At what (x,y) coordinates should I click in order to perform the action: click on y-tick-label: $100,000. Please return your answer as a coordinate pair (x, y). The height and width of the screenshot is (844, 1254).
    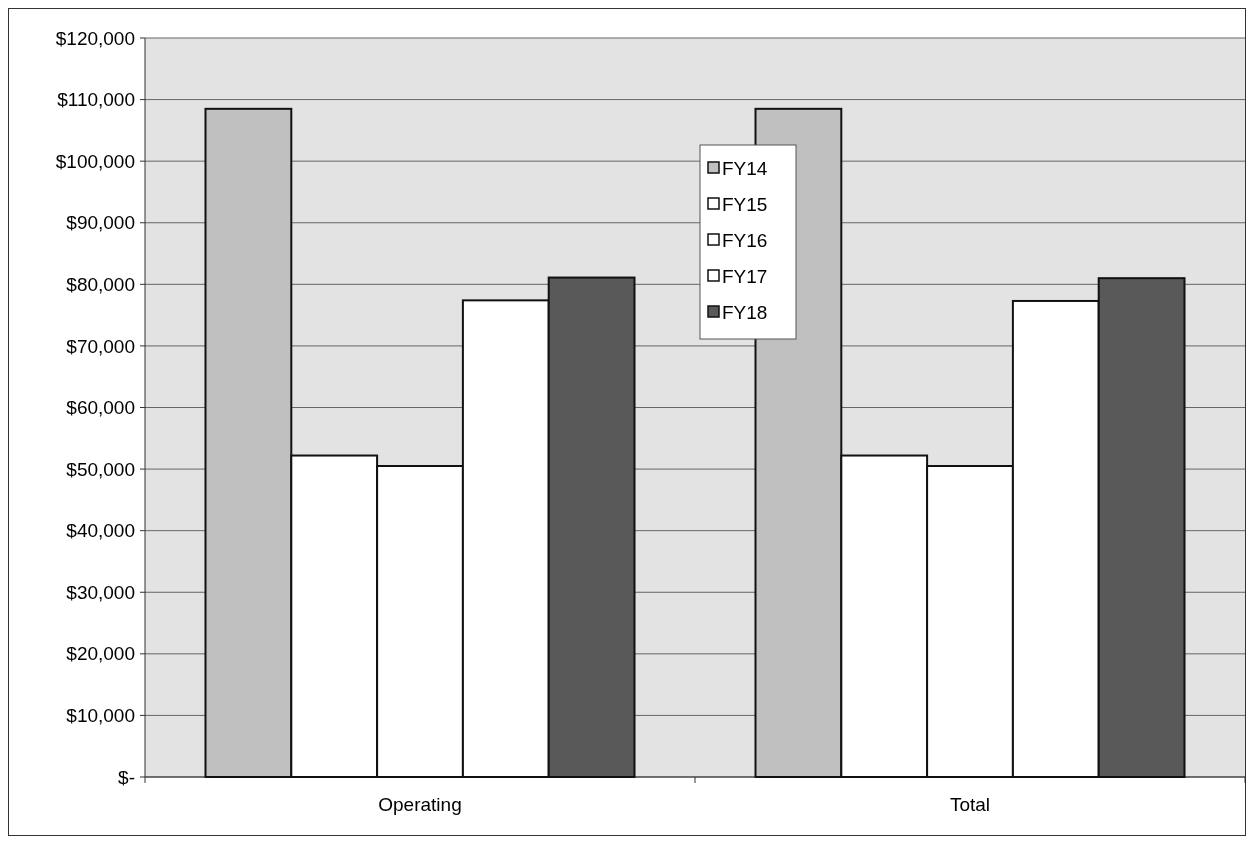
    Looking at the image, I should click on (95, 161).